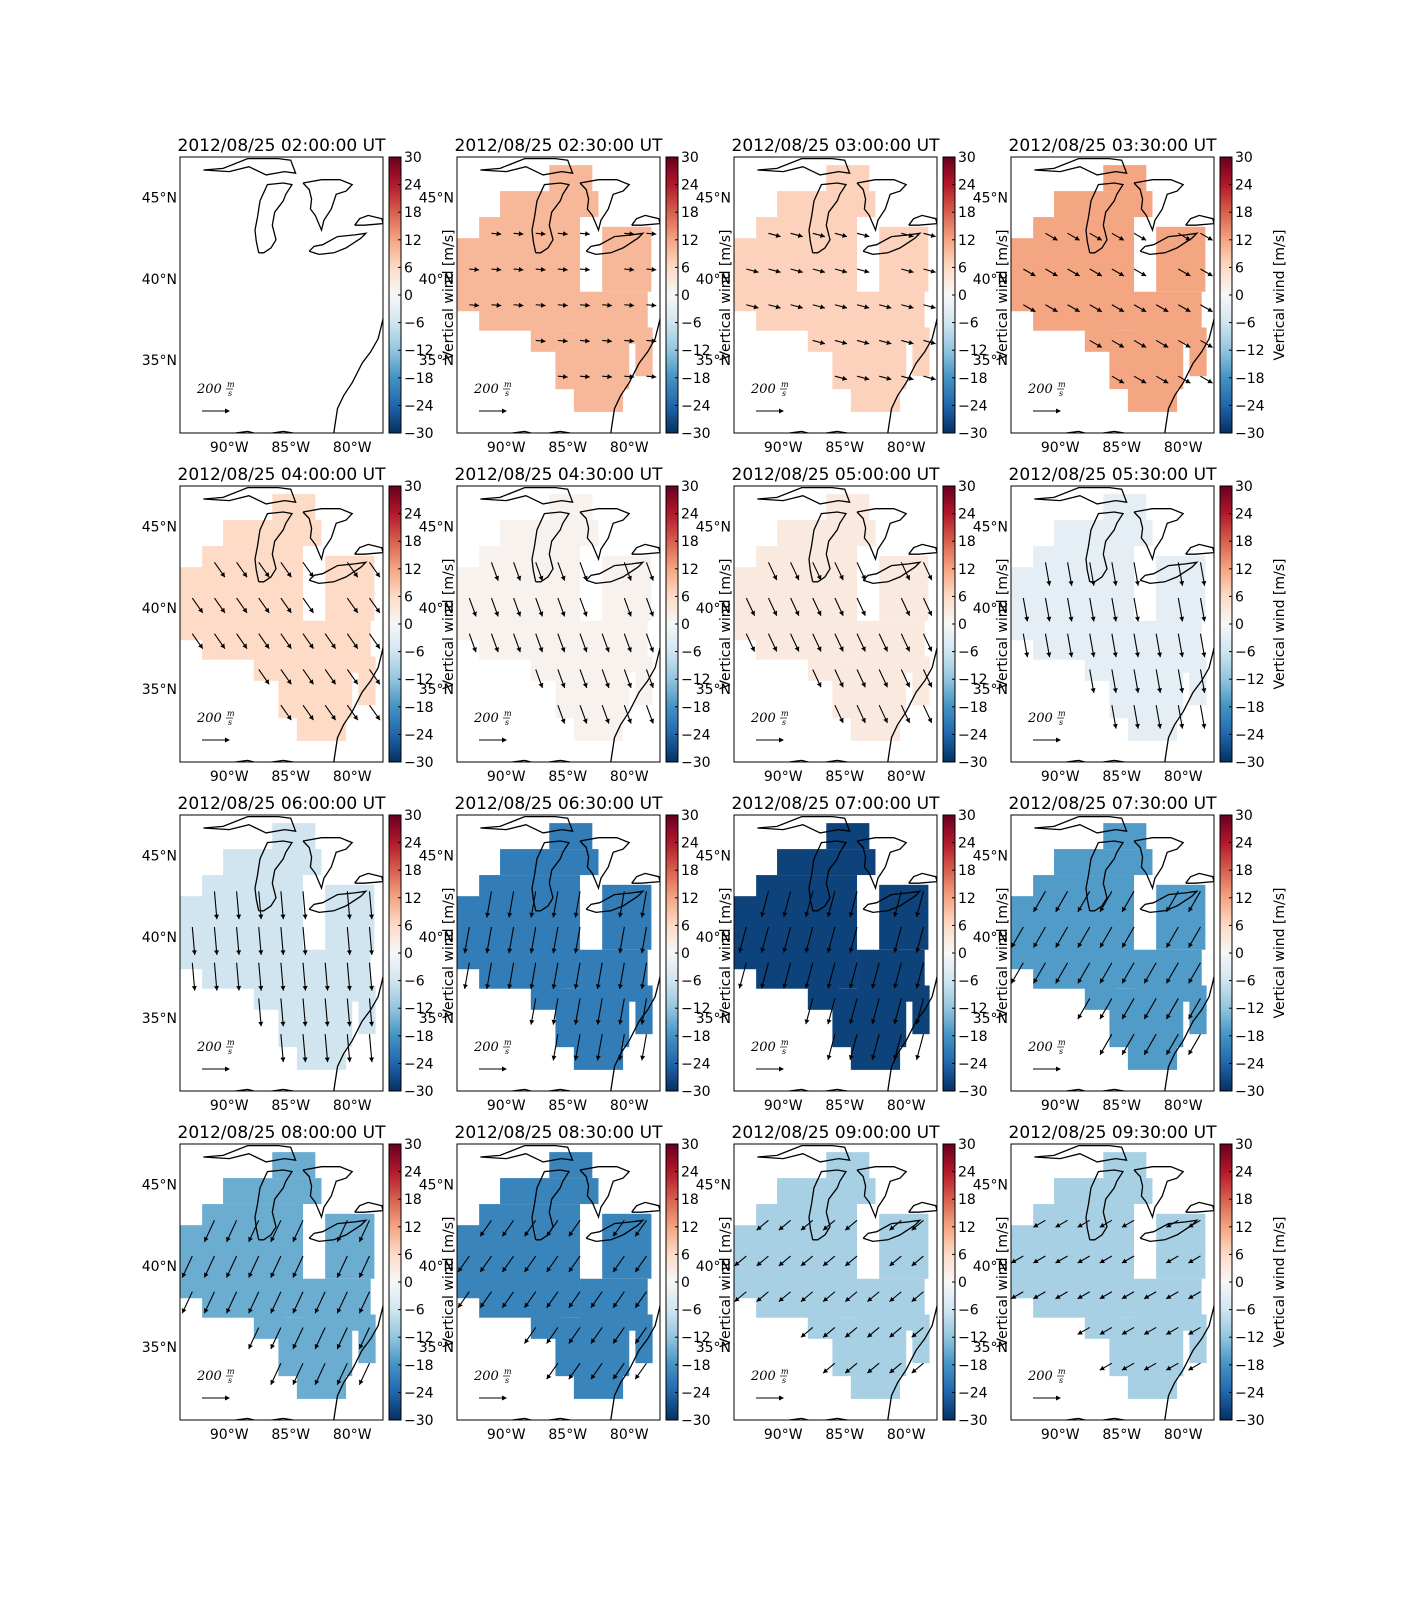  What do you see at coordinates (836, 475) in the screenshot?
I see `panel-title: 2012/08/25 05:00:00 UT` at bounding box center [836, 475].